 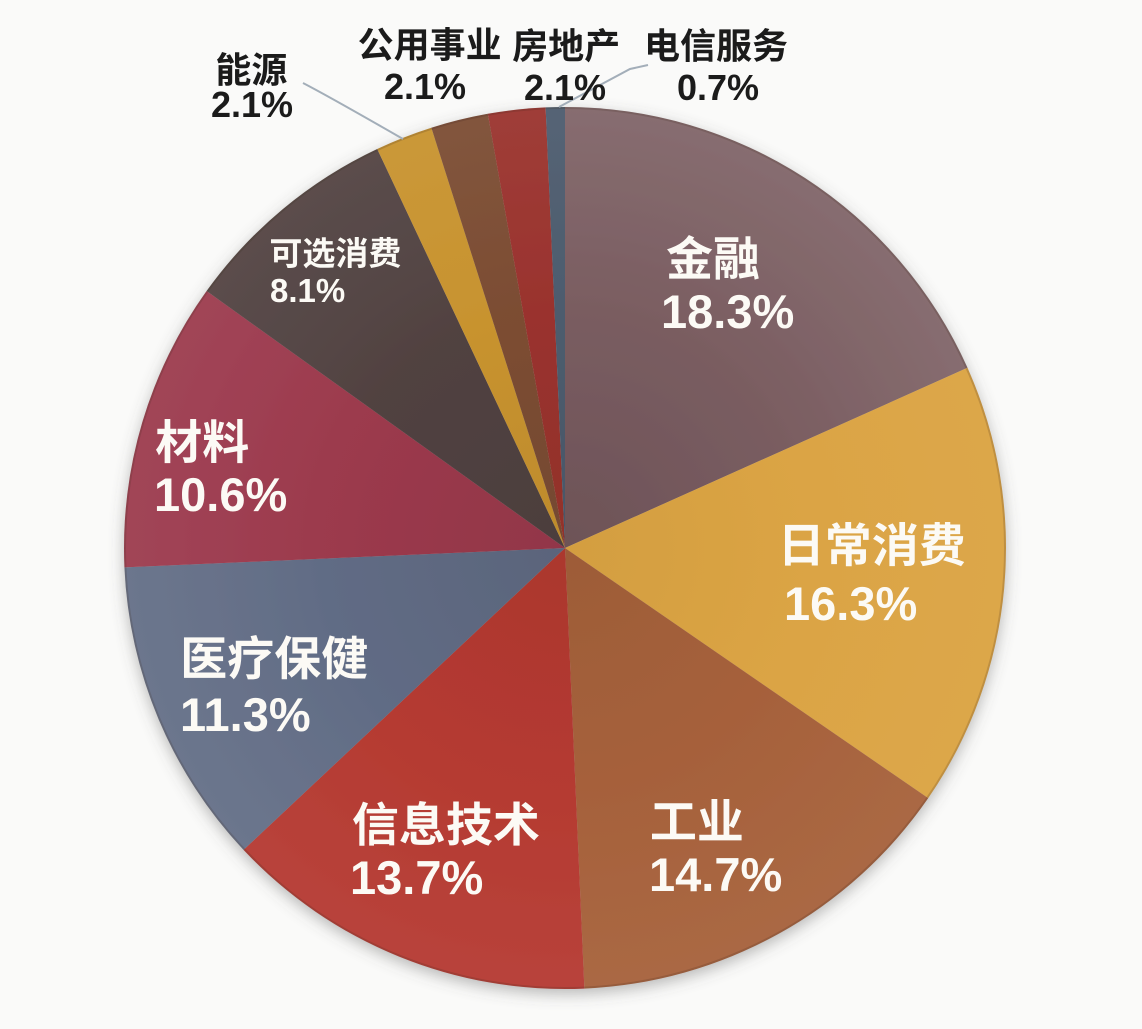 I want to click on svg-text: 13.7%, so click(x=416, y=877).